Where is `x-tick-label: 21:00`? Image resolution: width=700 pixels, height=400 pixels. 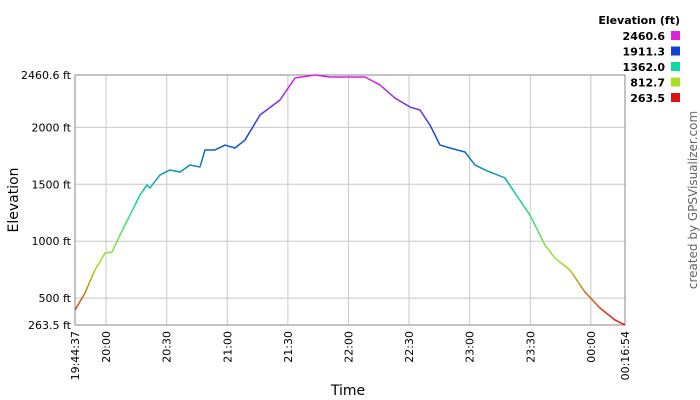
x-tick-label: 21:00 is located at coordinates (227, 347).